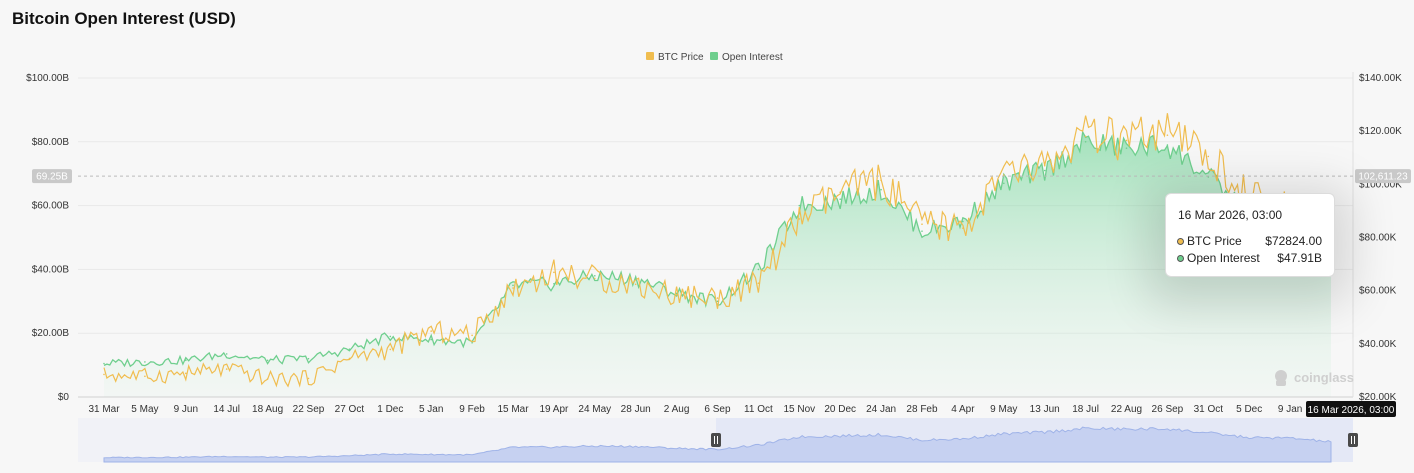 This screenshot has width=1414, height=473. Describe the element at coordinates (840, 409) in the screenshot. I see `x-tick-18: 20 Dec` at that location.